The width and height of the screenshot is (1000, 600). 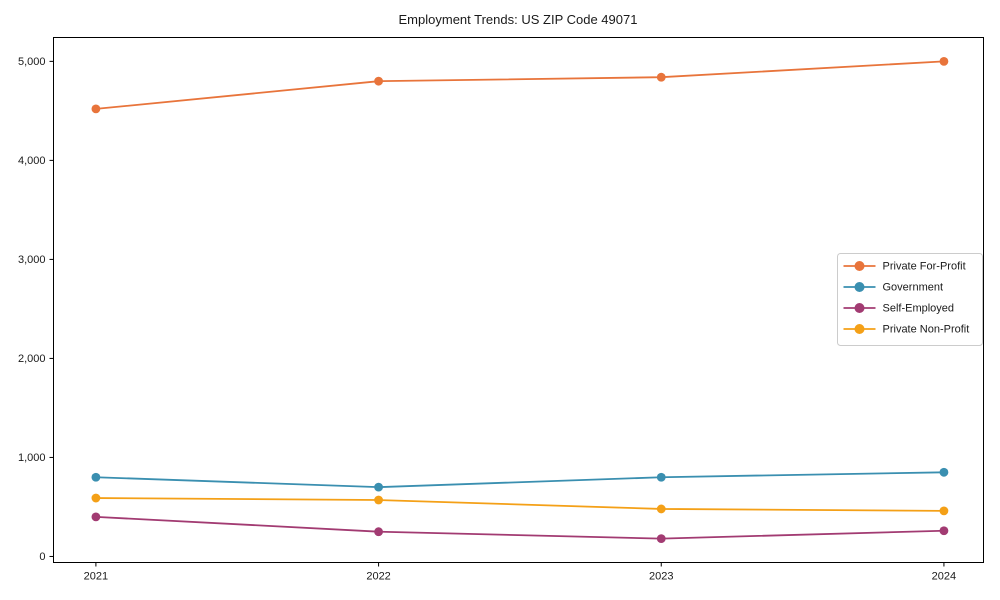 I want to click on series-line-private-non-profit, so click(x=519, y=504).